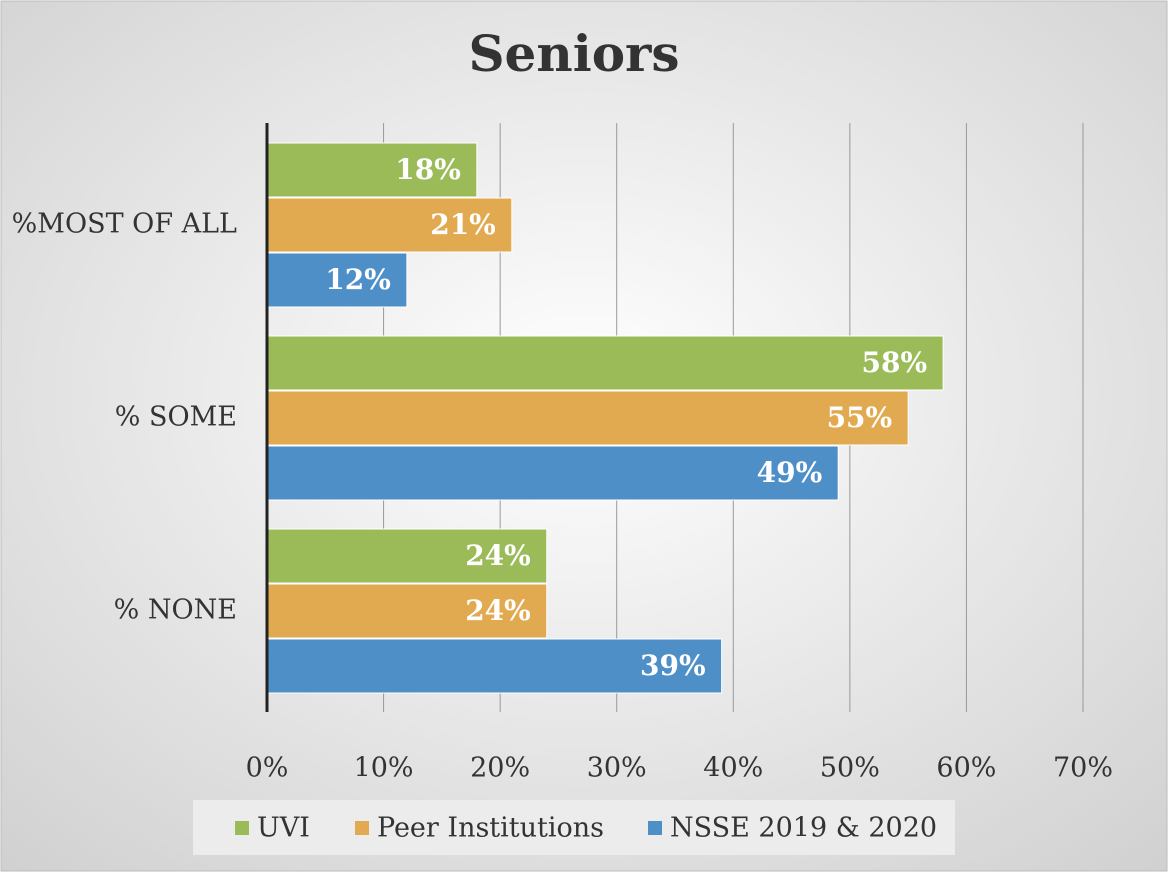 The width and height of the screenshot is (1168, 872). Describe the element at coordinates (966, 768) in the screenshot. I see `x-tick-label: 60%` at that location.